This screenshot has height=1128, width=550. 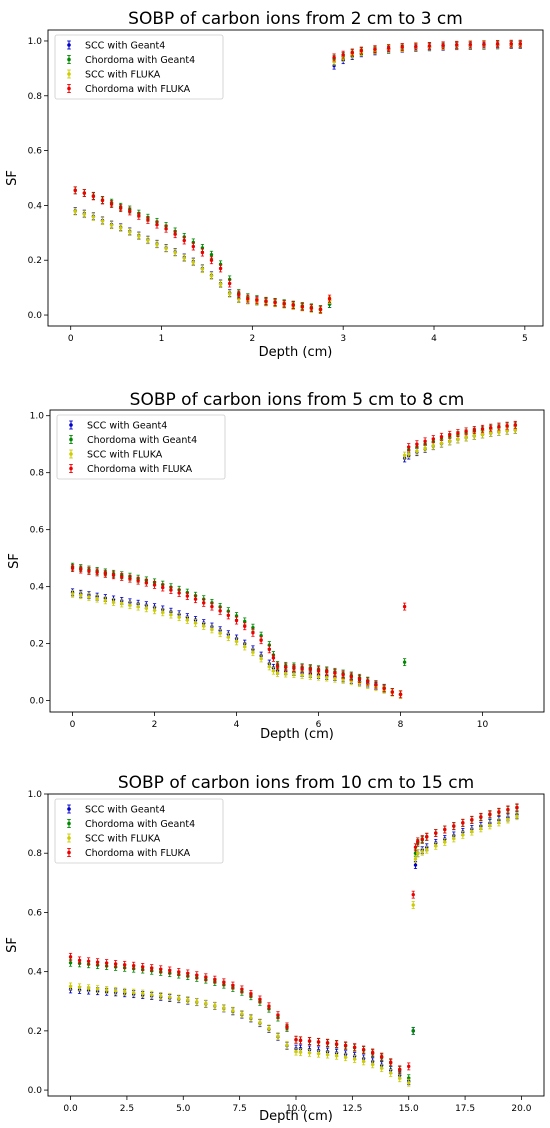 I want to click on x-tick-label: 17.5, so click(x=465, y=1109).